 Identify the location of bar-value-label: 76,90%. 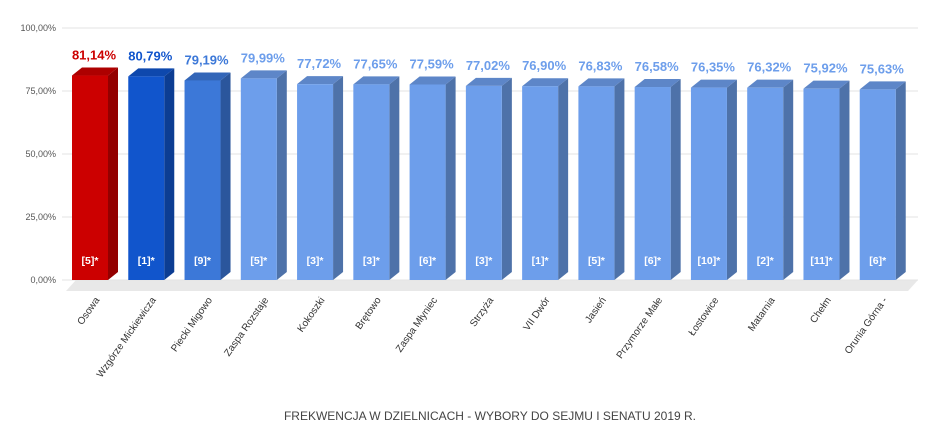
(544, 65).